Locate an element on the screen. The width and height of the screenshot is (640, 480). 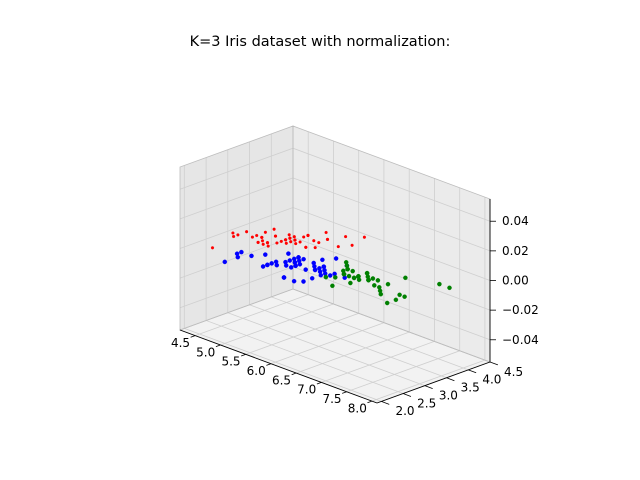
x-axis-line is located at coordinates (278, 366).